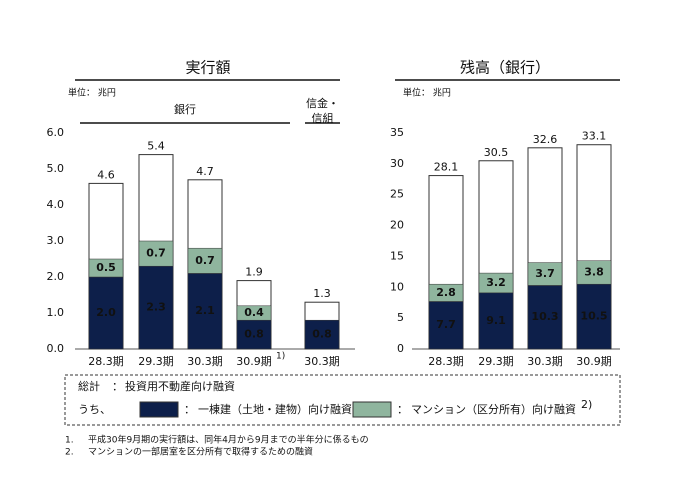  Describe the element at coordinates (496, 152) in the screenshot. I see `total-label: 30.5` at that location.